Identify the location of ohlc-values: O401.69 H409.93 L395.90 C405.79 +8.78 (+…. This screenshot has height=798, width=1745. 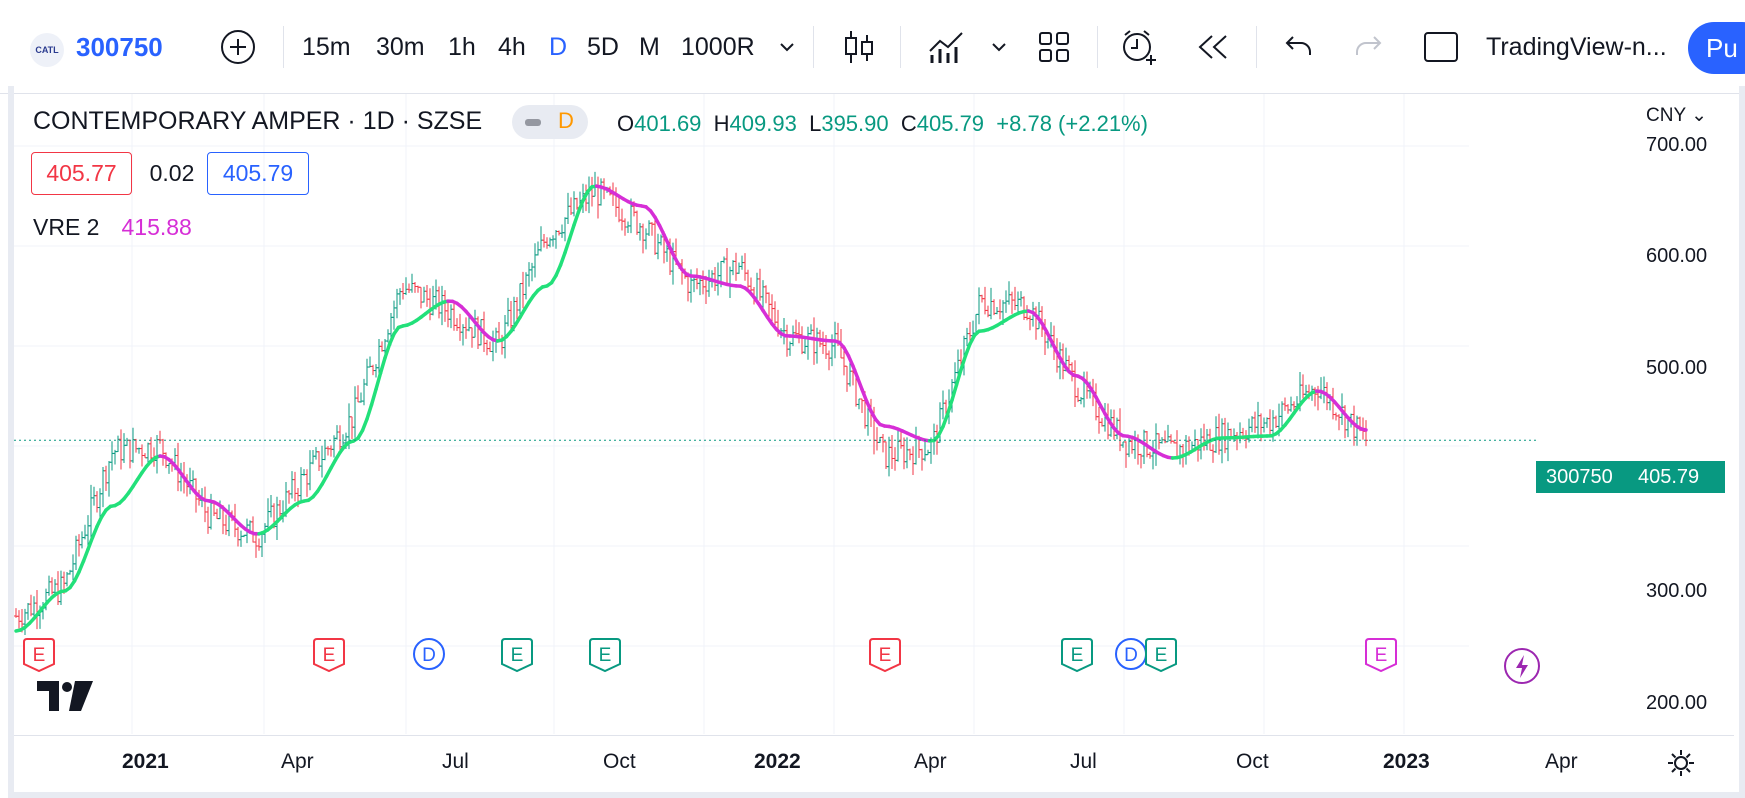
(882, 124).